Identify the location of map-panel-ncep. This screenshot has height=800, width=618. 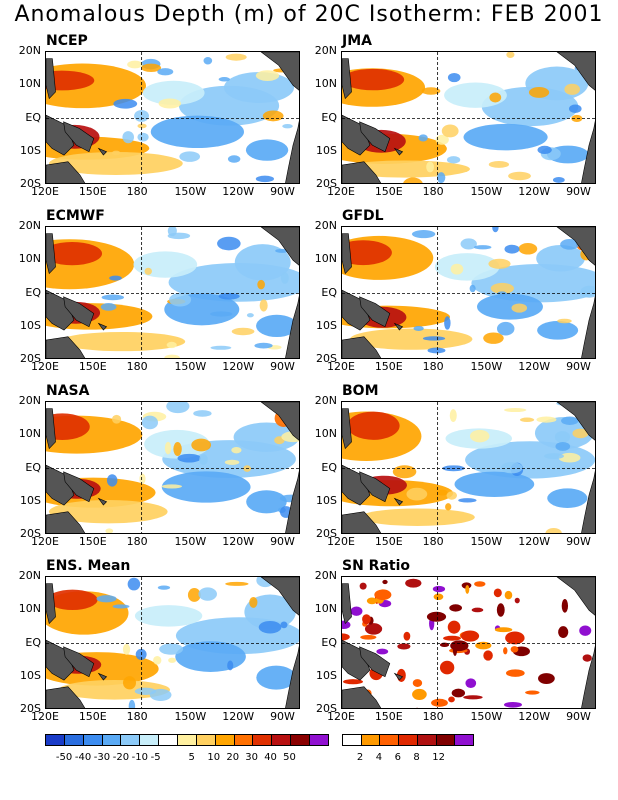
(172, 117).